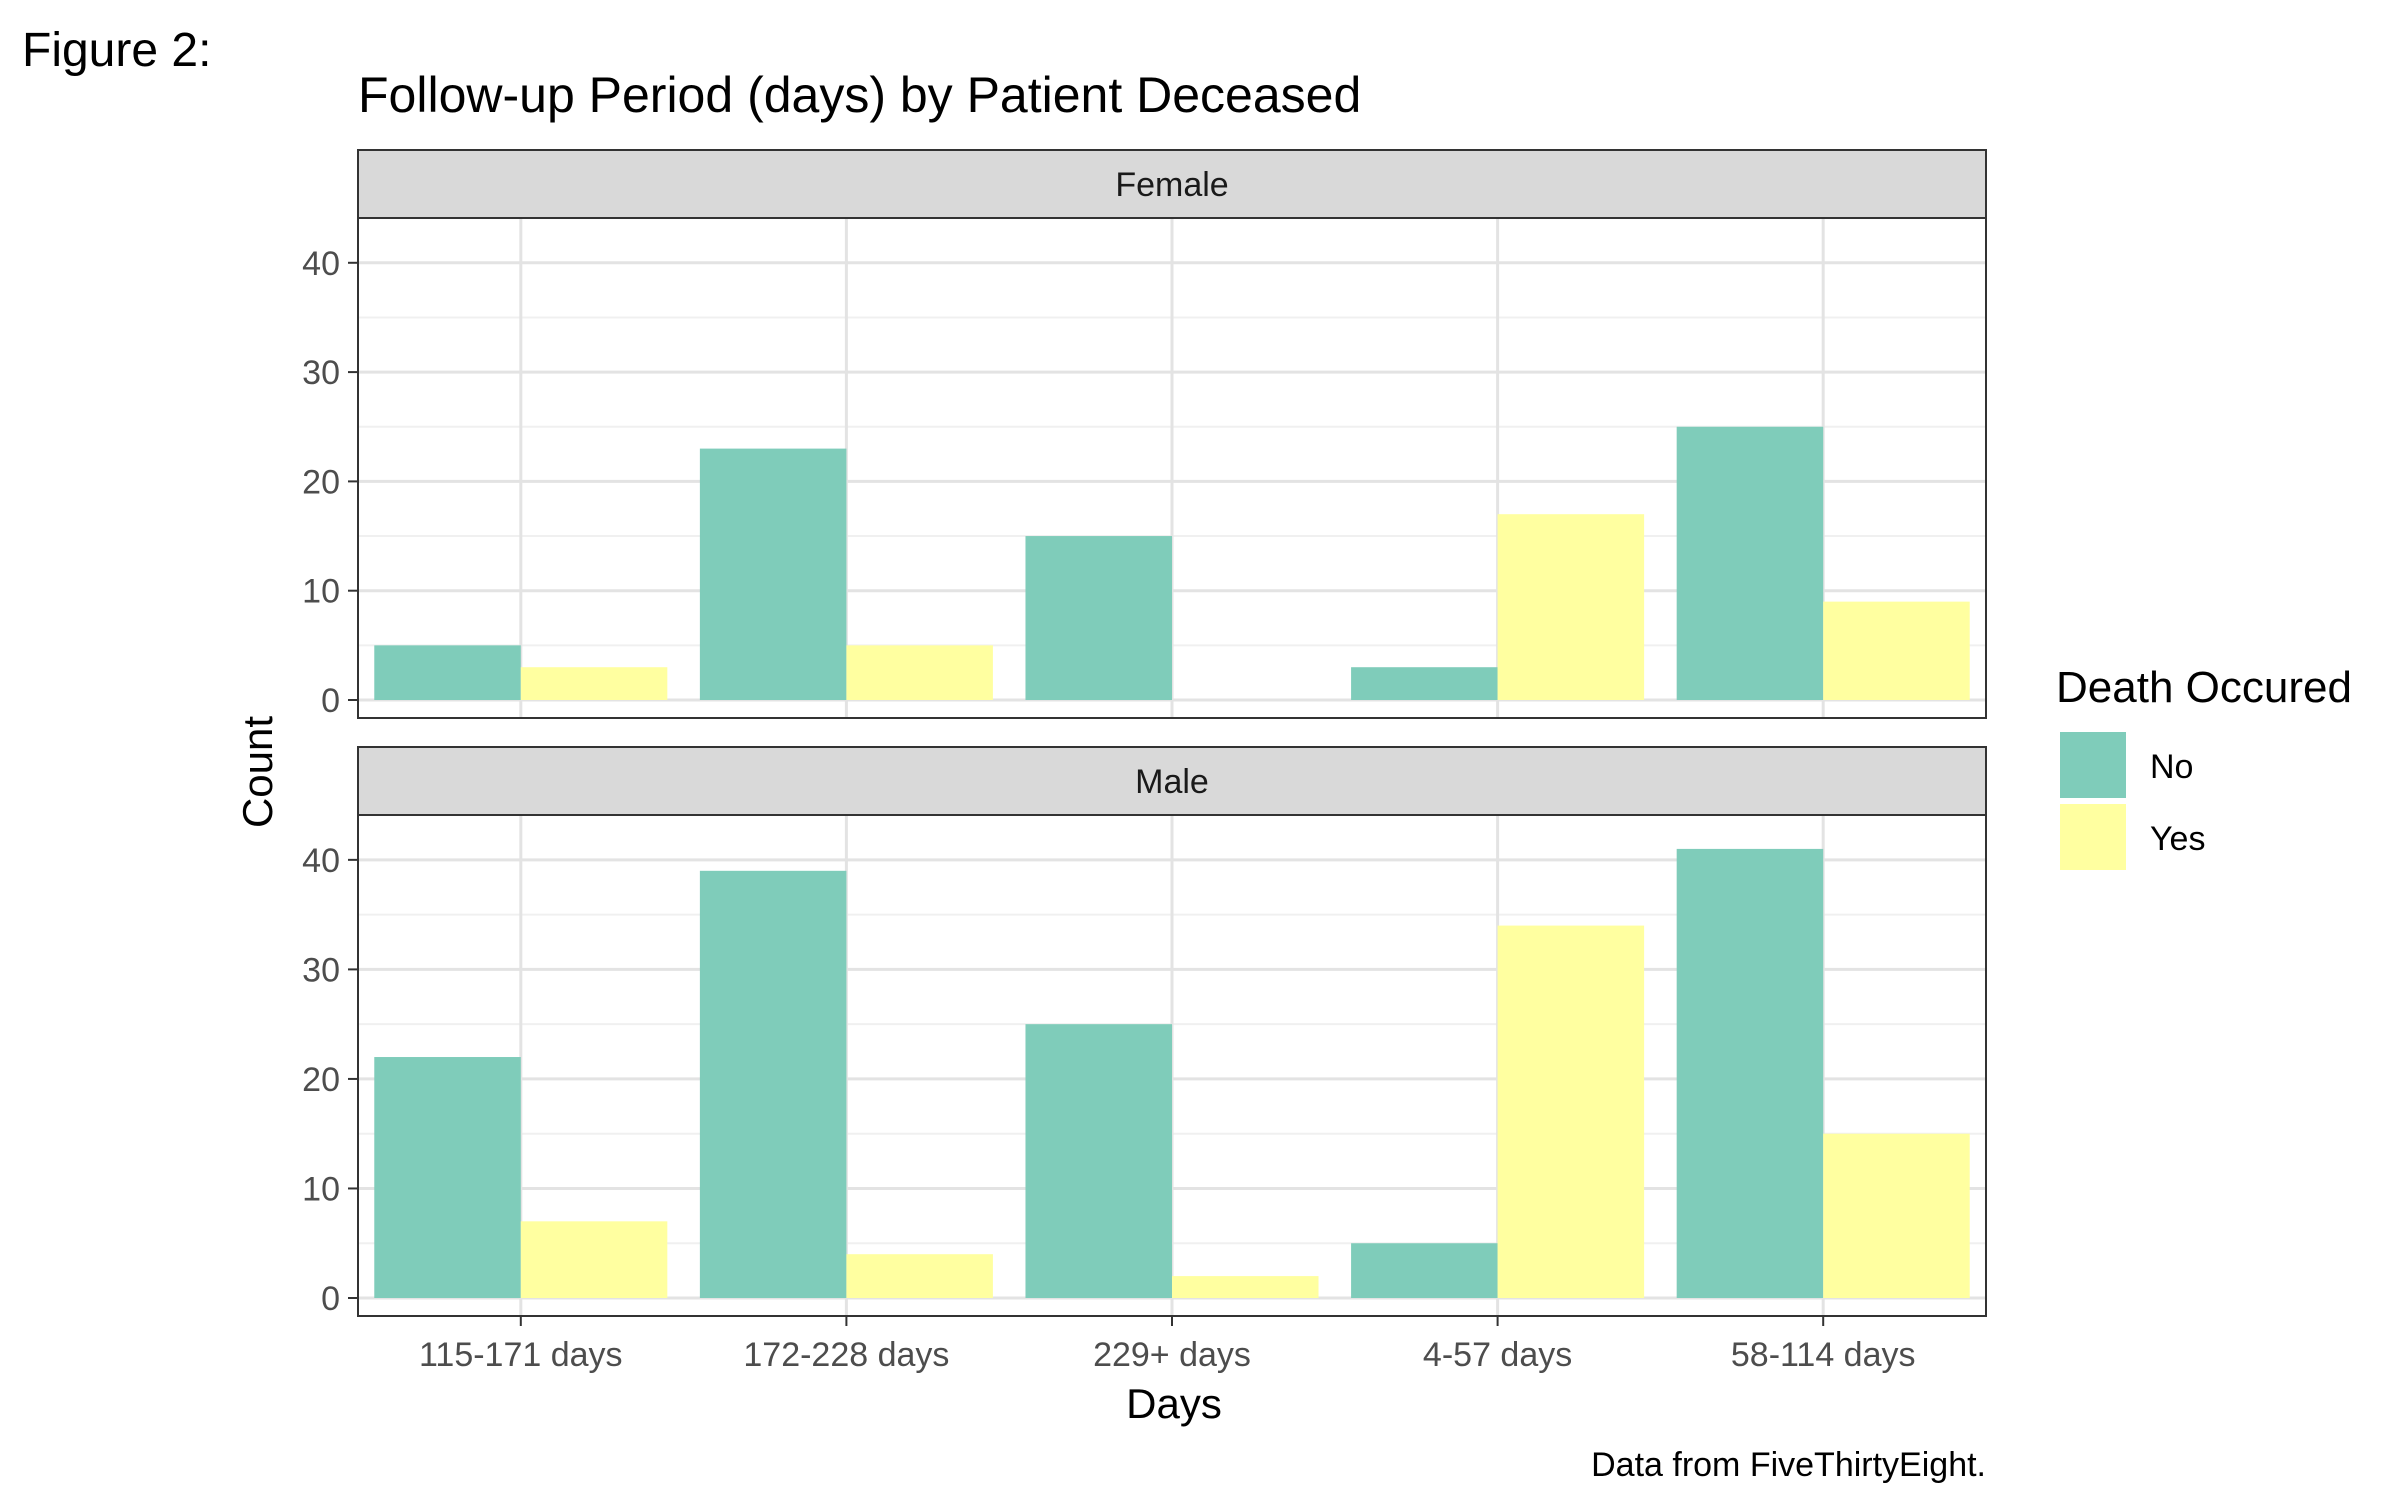 Image resolution: width=2400 pixels, height=1500 pixels. What do you see at coordinates (2204, 766) in the screenshot?
I see `legend: Death Occured No Yes` at bounding box center [2204, 766].